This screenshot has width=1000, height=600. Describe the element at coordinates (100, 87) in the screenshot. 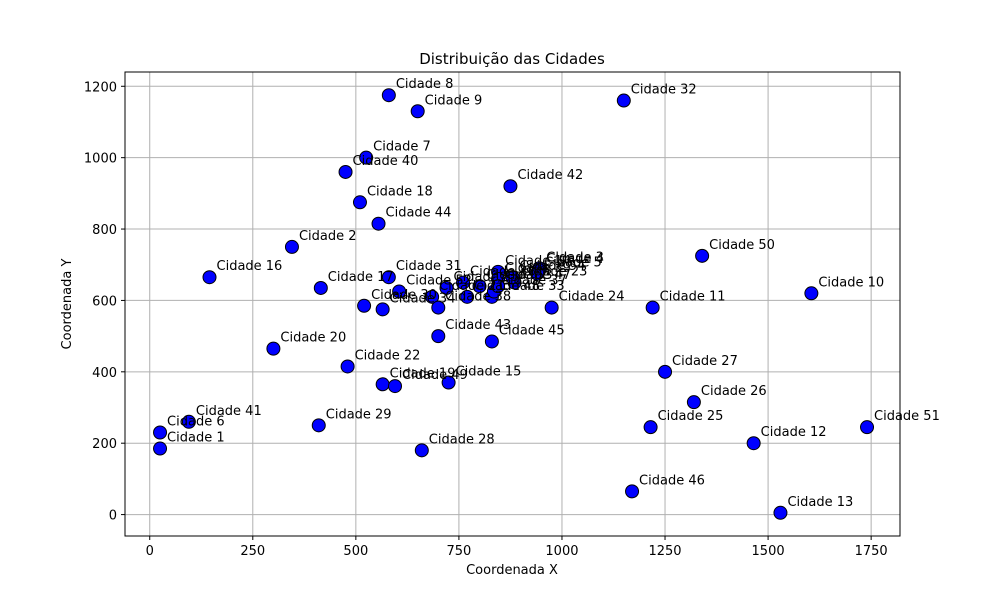

I see `y-tick-label: 1200` at that location.